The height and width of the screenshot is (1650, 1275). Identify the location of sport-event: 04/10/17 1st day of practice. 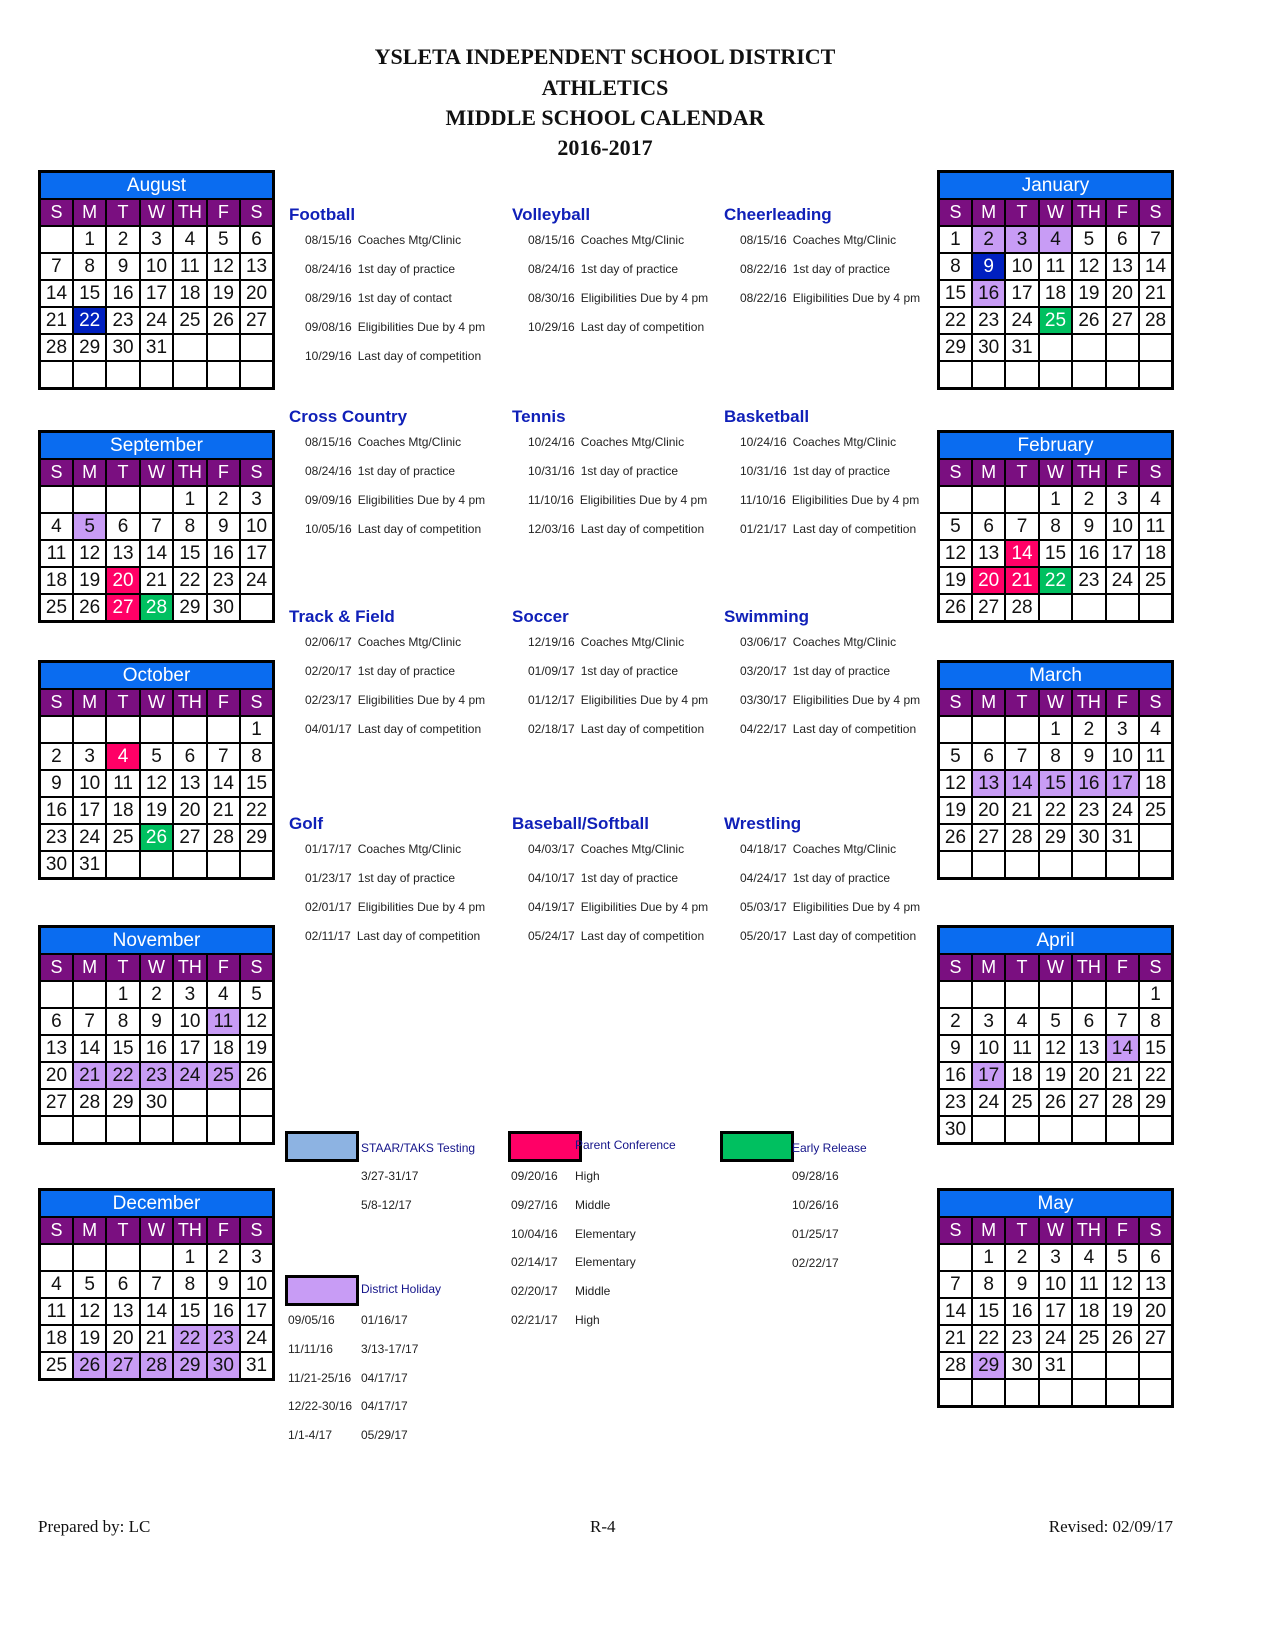
(619, 885).